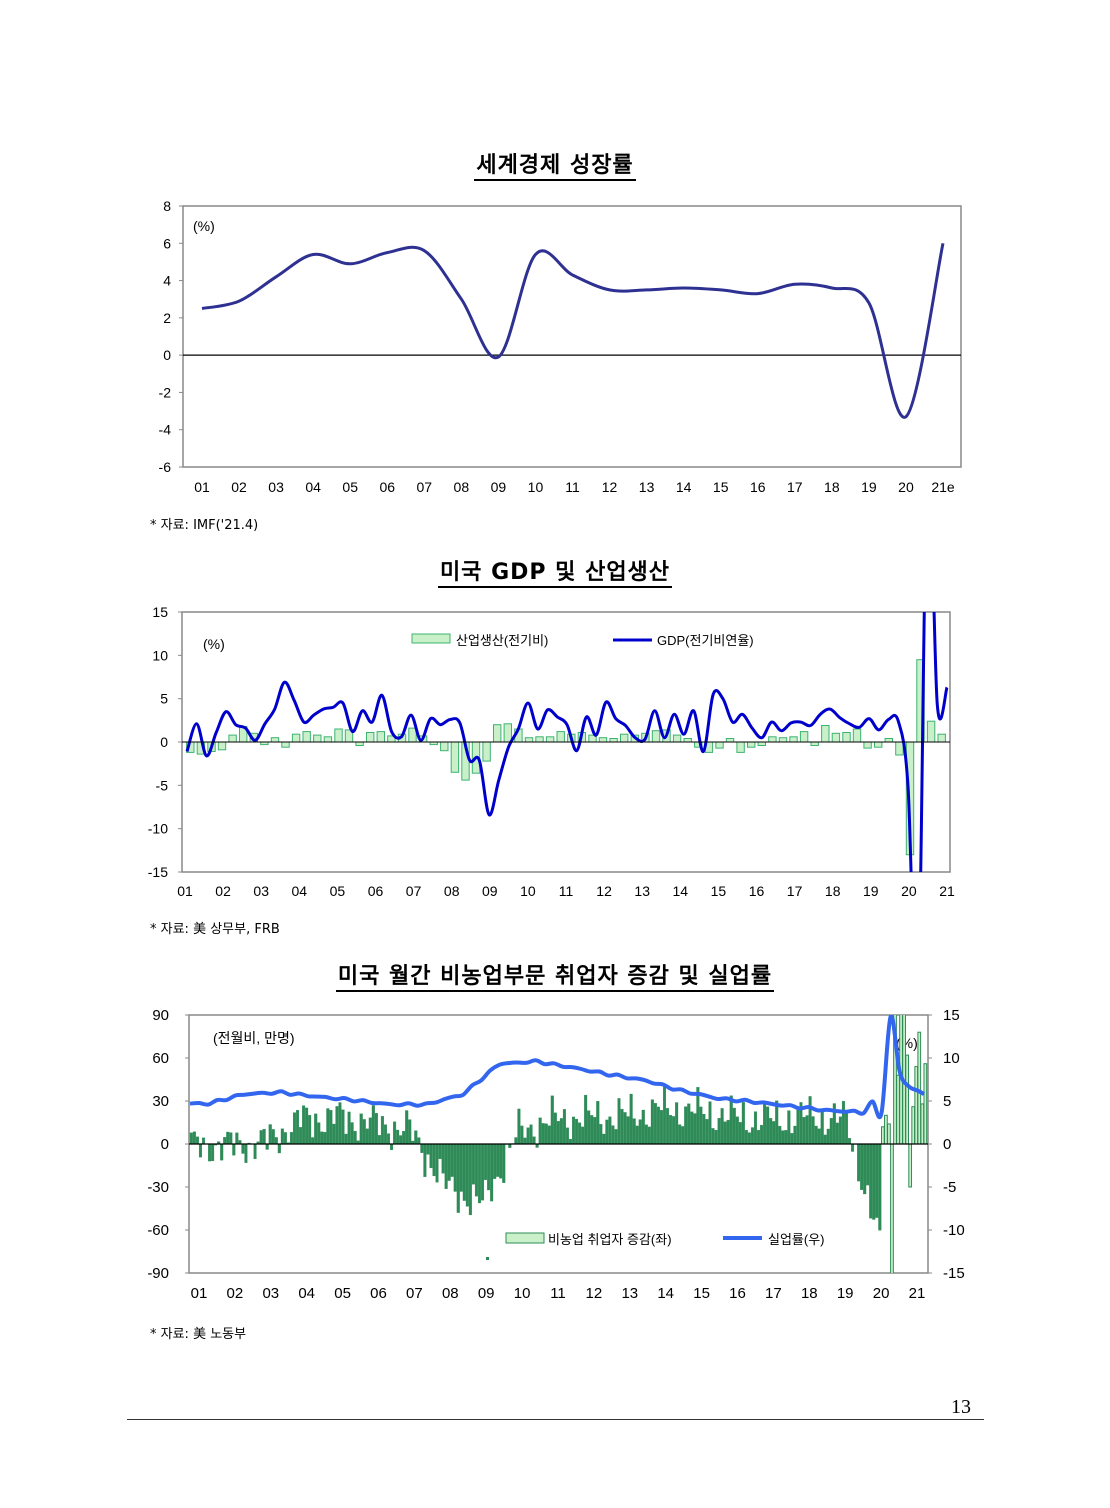 The height and width of the screenshot is (1508, 1110). Describe the element at coordinates (164, 699) in the screenshot. I see `y-tick-label: 5` at that location.